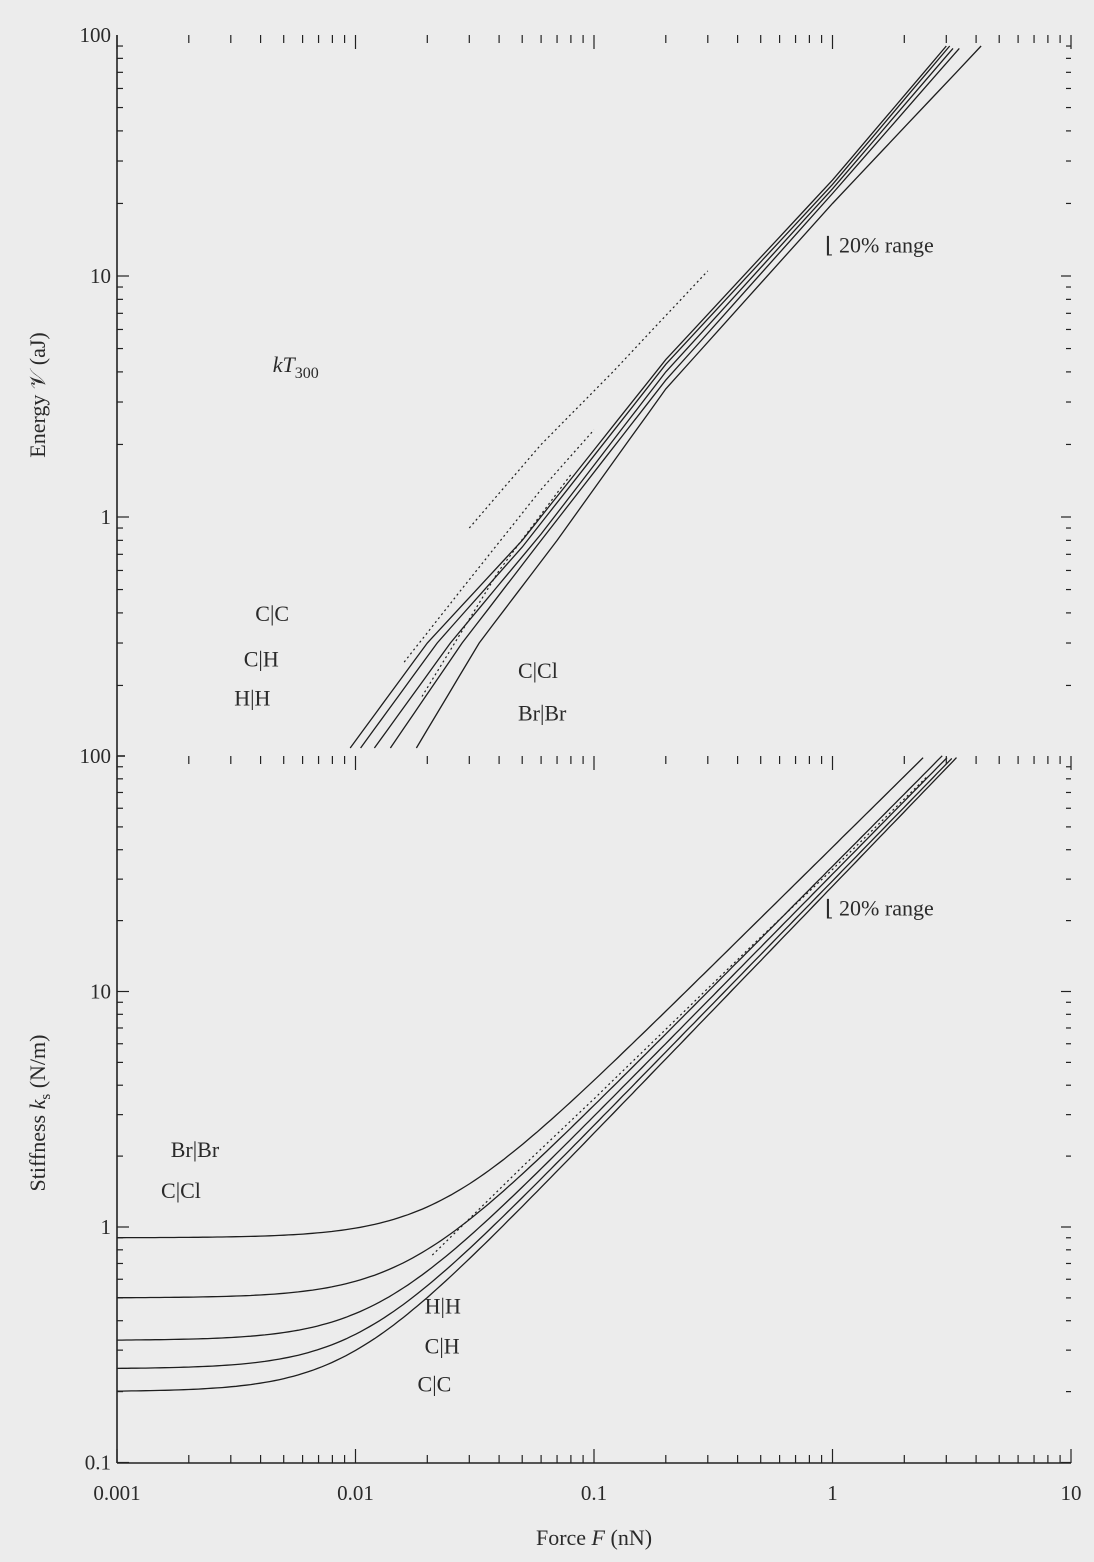 The height and width of the screenshot is (1562, 1094). What do you see at coordinates (116, 1493) in the screenshot?
I see `x-tick-label: 0.001` at bounding box center [116, 1493].